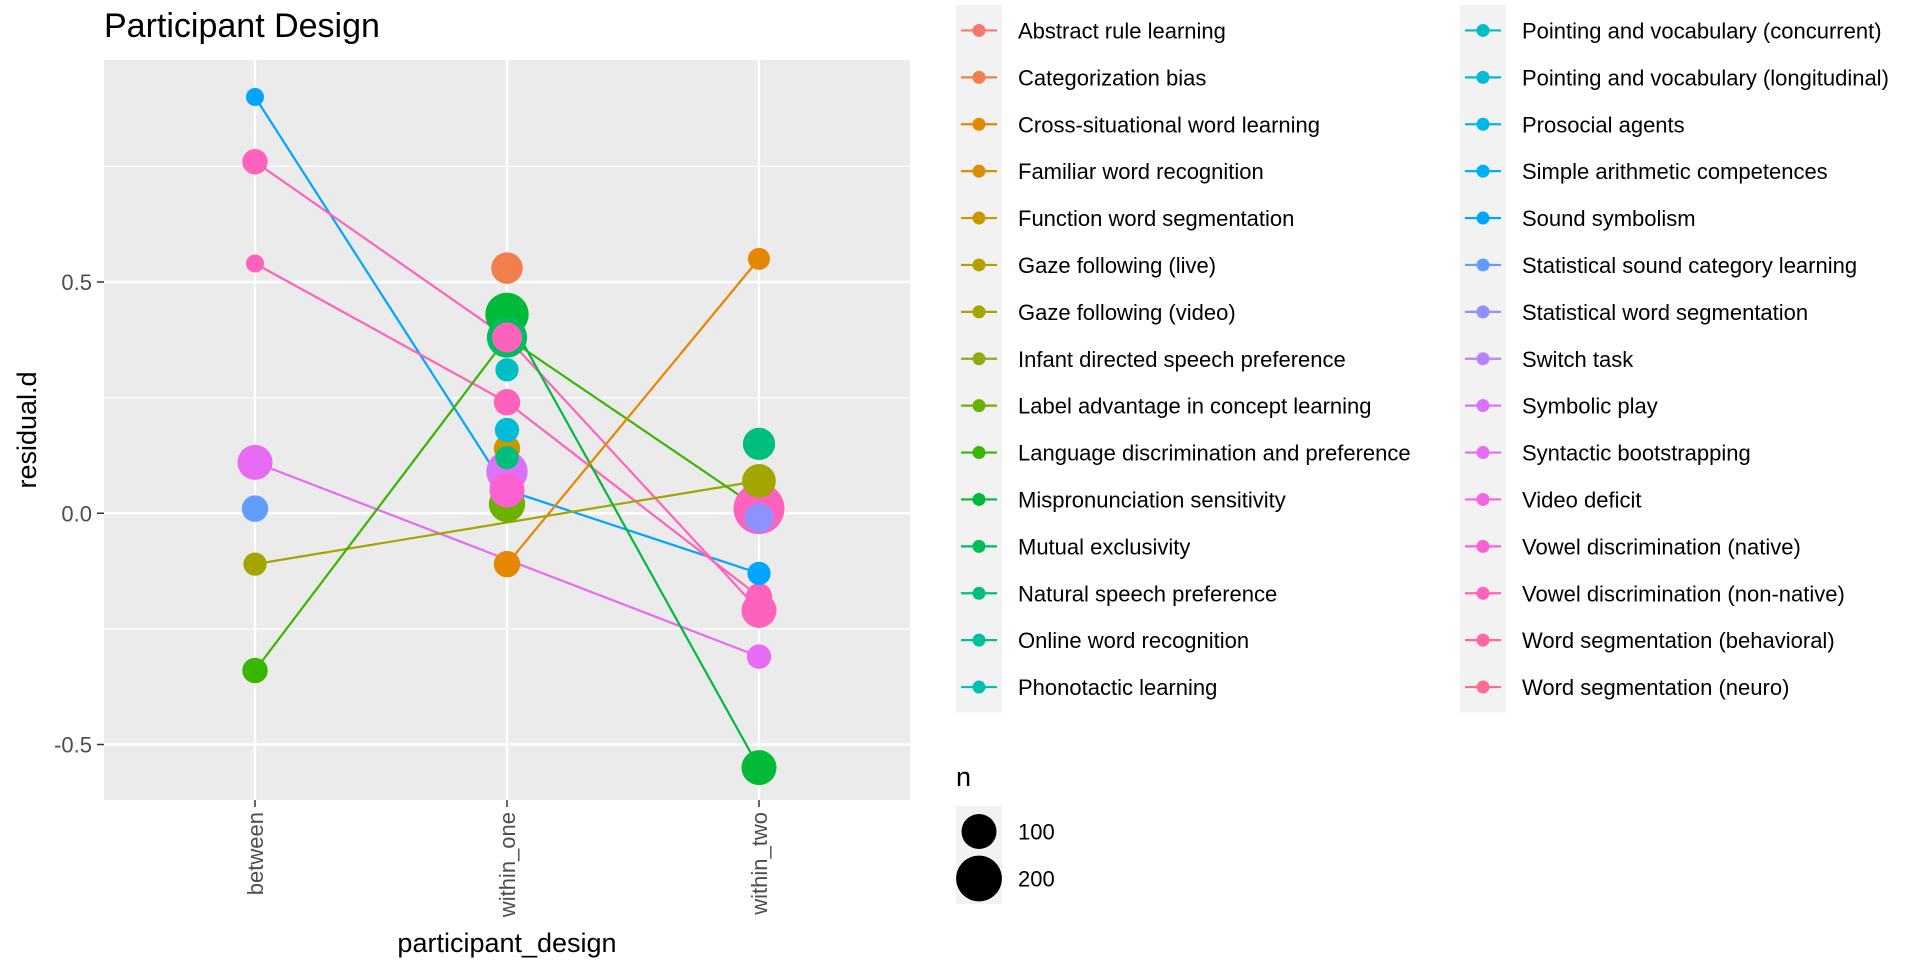  I want to click on y-tick-label: 0.5, so click(76, 282).